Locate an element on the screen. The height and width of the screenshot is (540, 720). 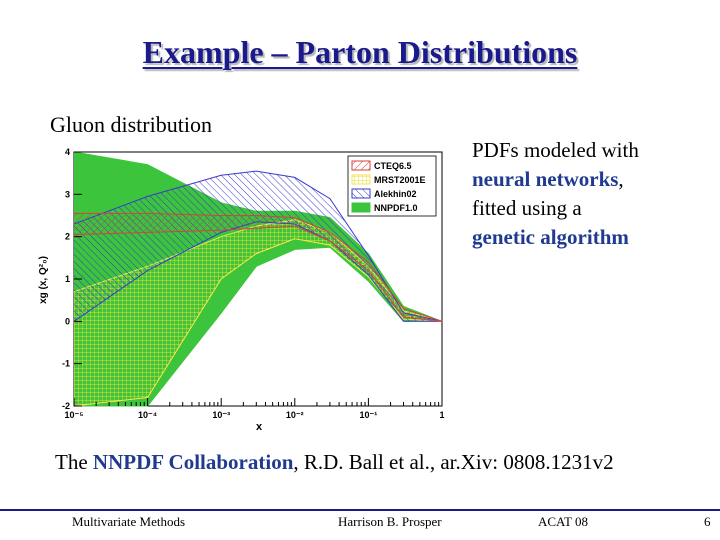
footer-course: Multivariate Methods is located at coordinates (129, 521).